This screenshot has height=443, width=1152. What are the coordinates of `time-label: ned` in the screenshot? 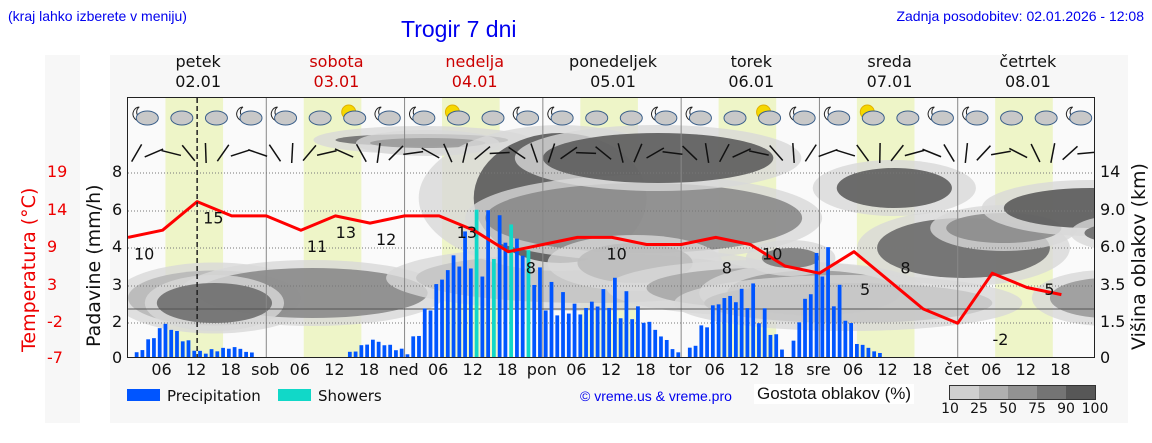 It's located at (403, 369).